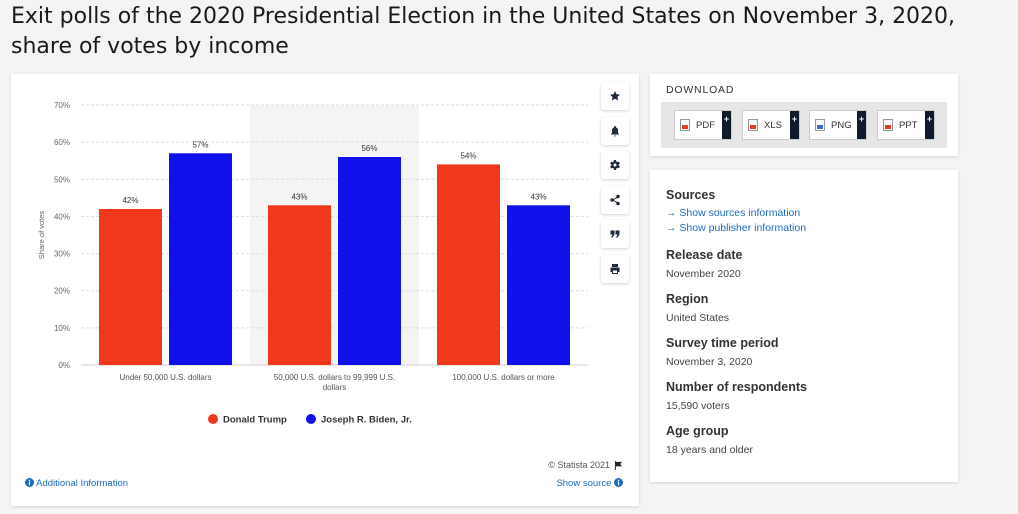 Image resolution: width=1018 pixels, height=514 pixels. What do you see at coordinates (369, 148) in the screenshot?
I see `data-label: 56%` at bounding box center [369, 148].